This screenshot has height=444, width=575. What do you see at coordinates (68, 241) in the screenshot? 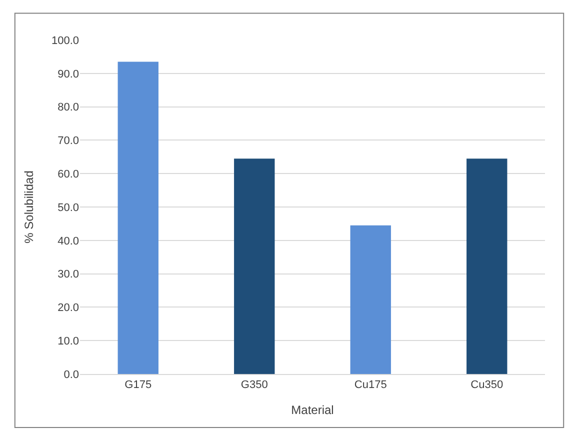
I see `y-tick-label: 40.0` at bounding box center [68, 241].